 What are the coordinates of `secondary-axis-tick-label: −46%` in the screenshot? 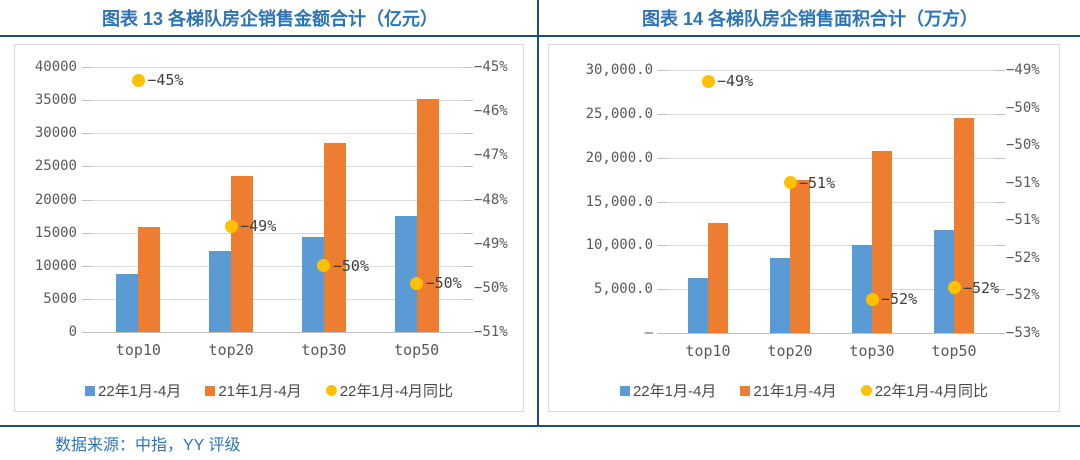 It's located at (491, 111).